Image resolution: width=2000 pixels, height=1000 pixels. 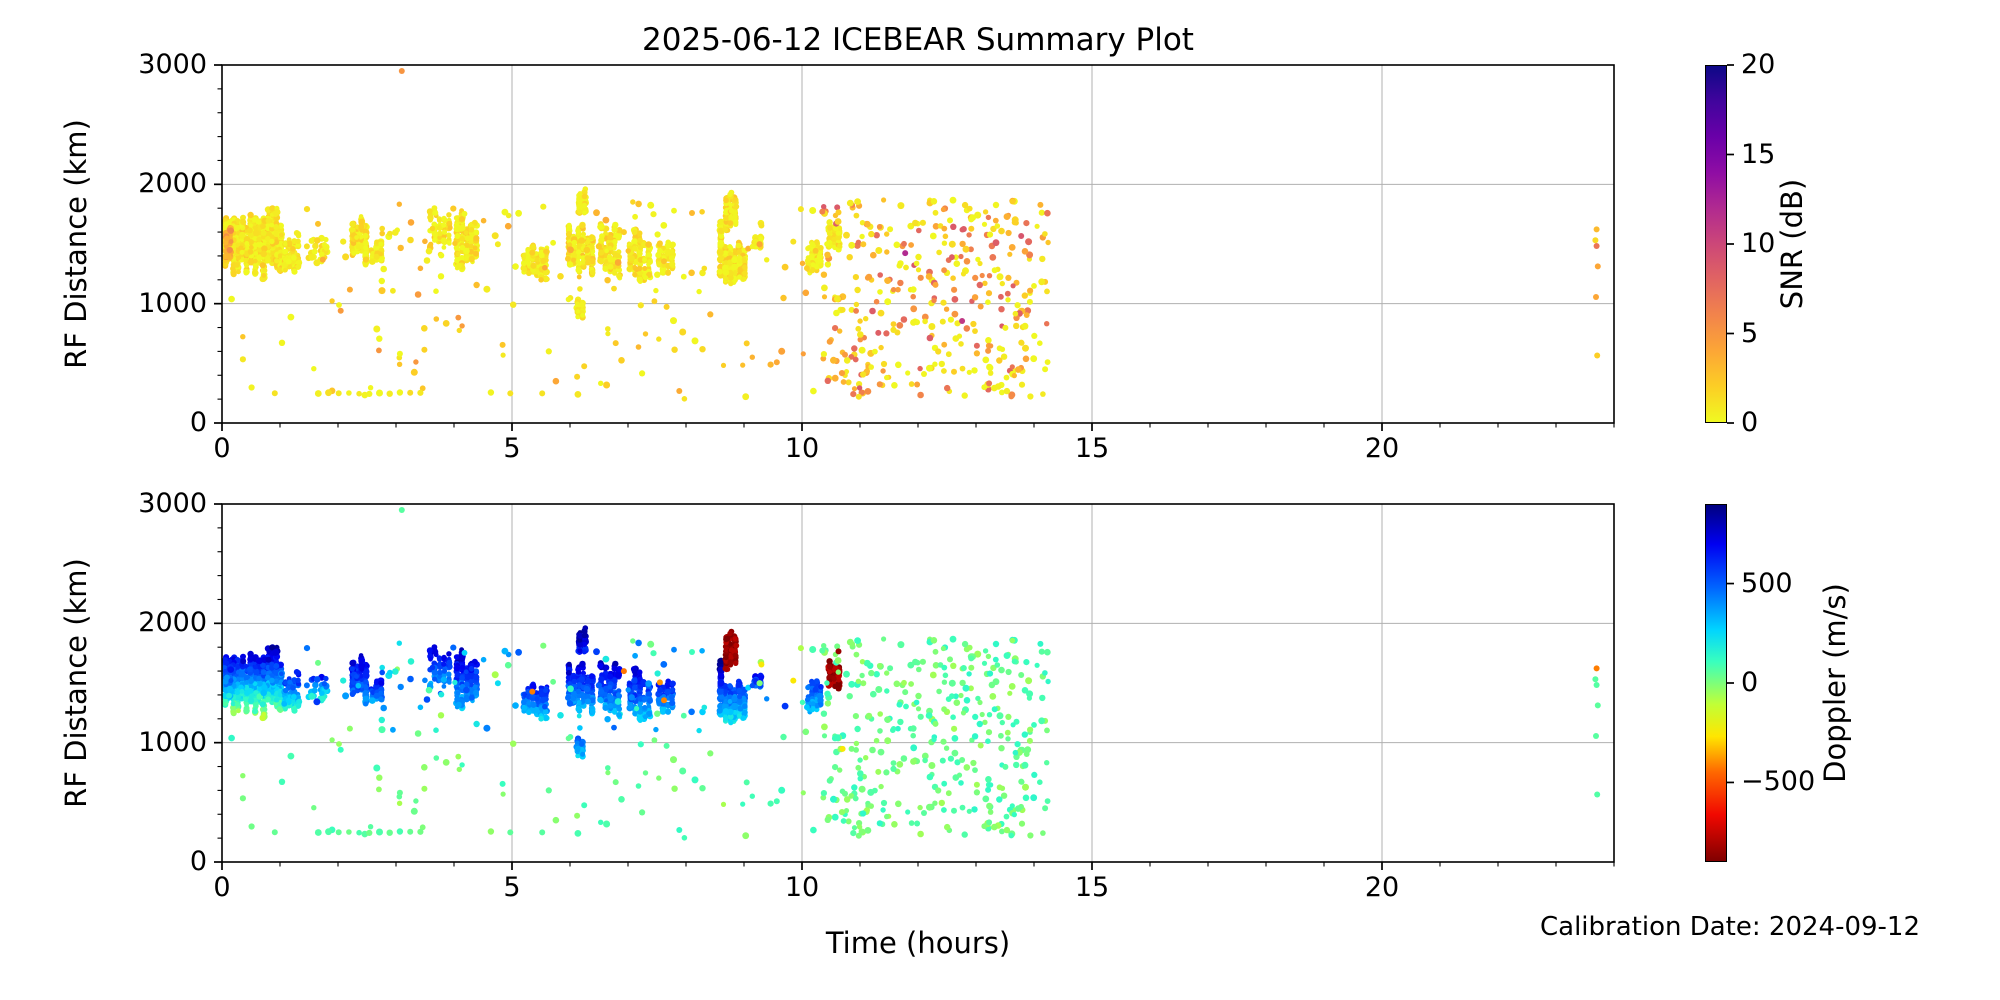 What do you see at coordinates (1767, 583) in the screenshot?
I see `colorbar-tick-label: 500` at bounding box center [1767, 583].